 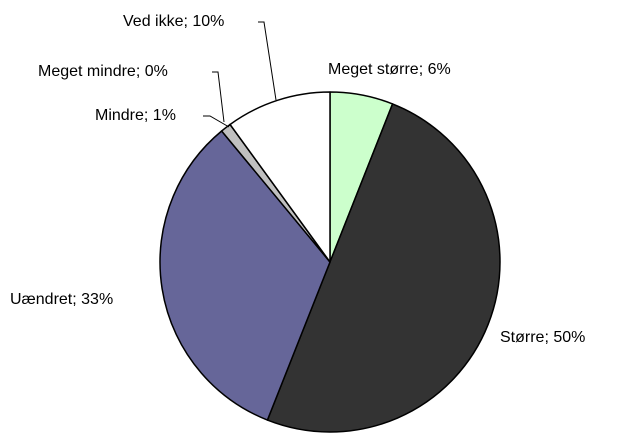 What do you see at coordinates (542, 337) in the screenshot?
I see `slice-label: Større; 50%` at bounding box center [542, 337].